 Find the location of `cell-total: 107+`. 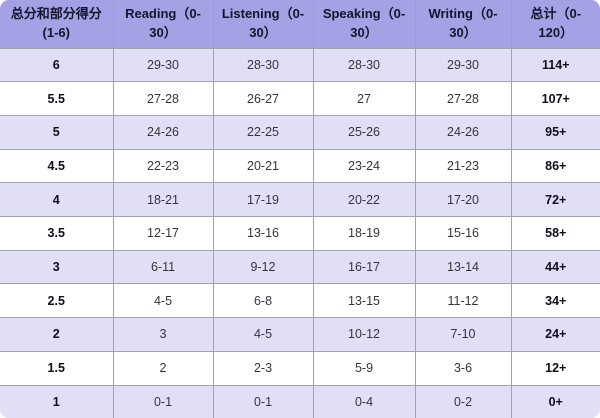

cell-total: 107+ is located at coordinates (555, 98).